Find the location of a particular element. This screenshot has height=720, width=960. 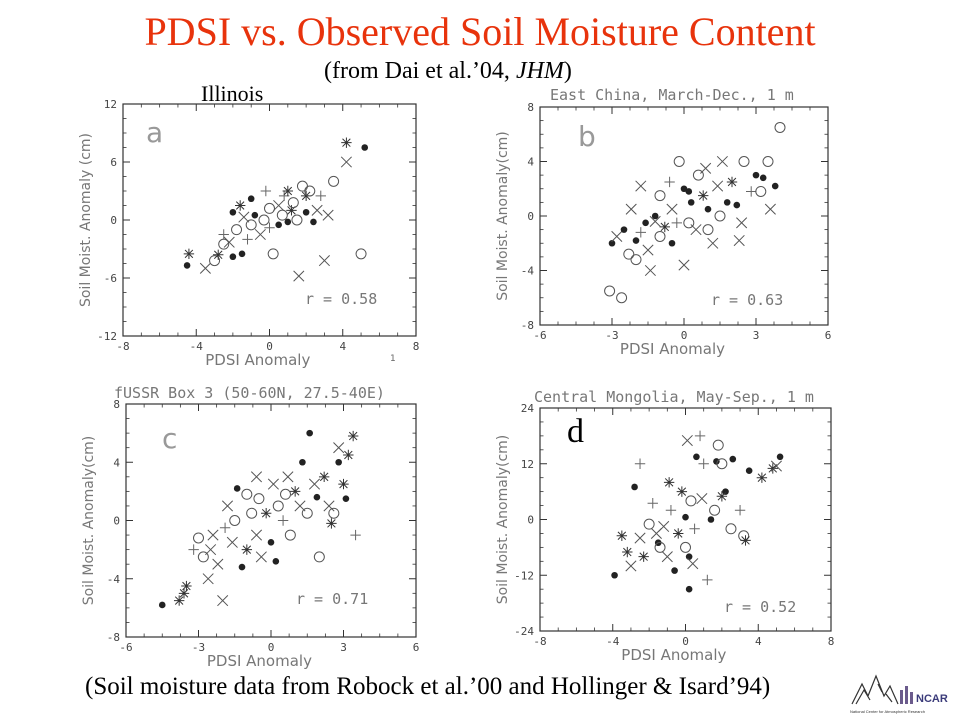

y-axis-label: Soil Moist. Anomaly (cm) is located at coordinates (86, 220).